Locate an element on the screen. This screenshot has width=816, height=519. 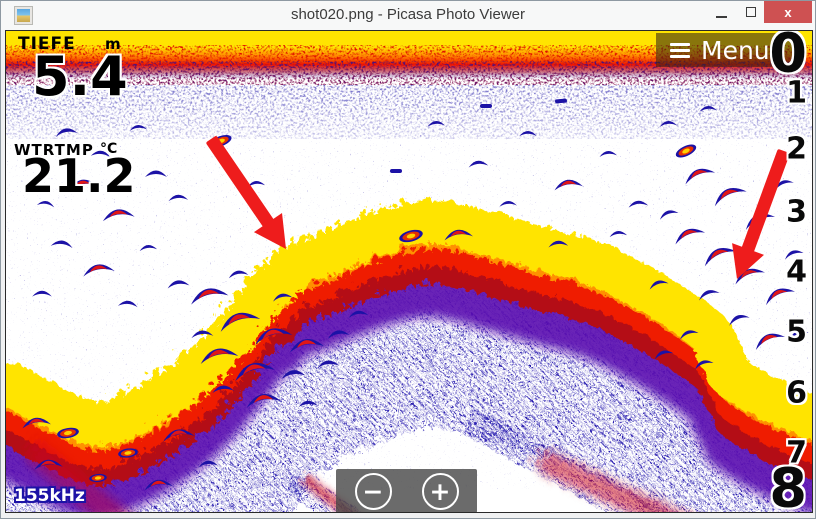
zoom-out-button: − is located at coordinates (373, 491).